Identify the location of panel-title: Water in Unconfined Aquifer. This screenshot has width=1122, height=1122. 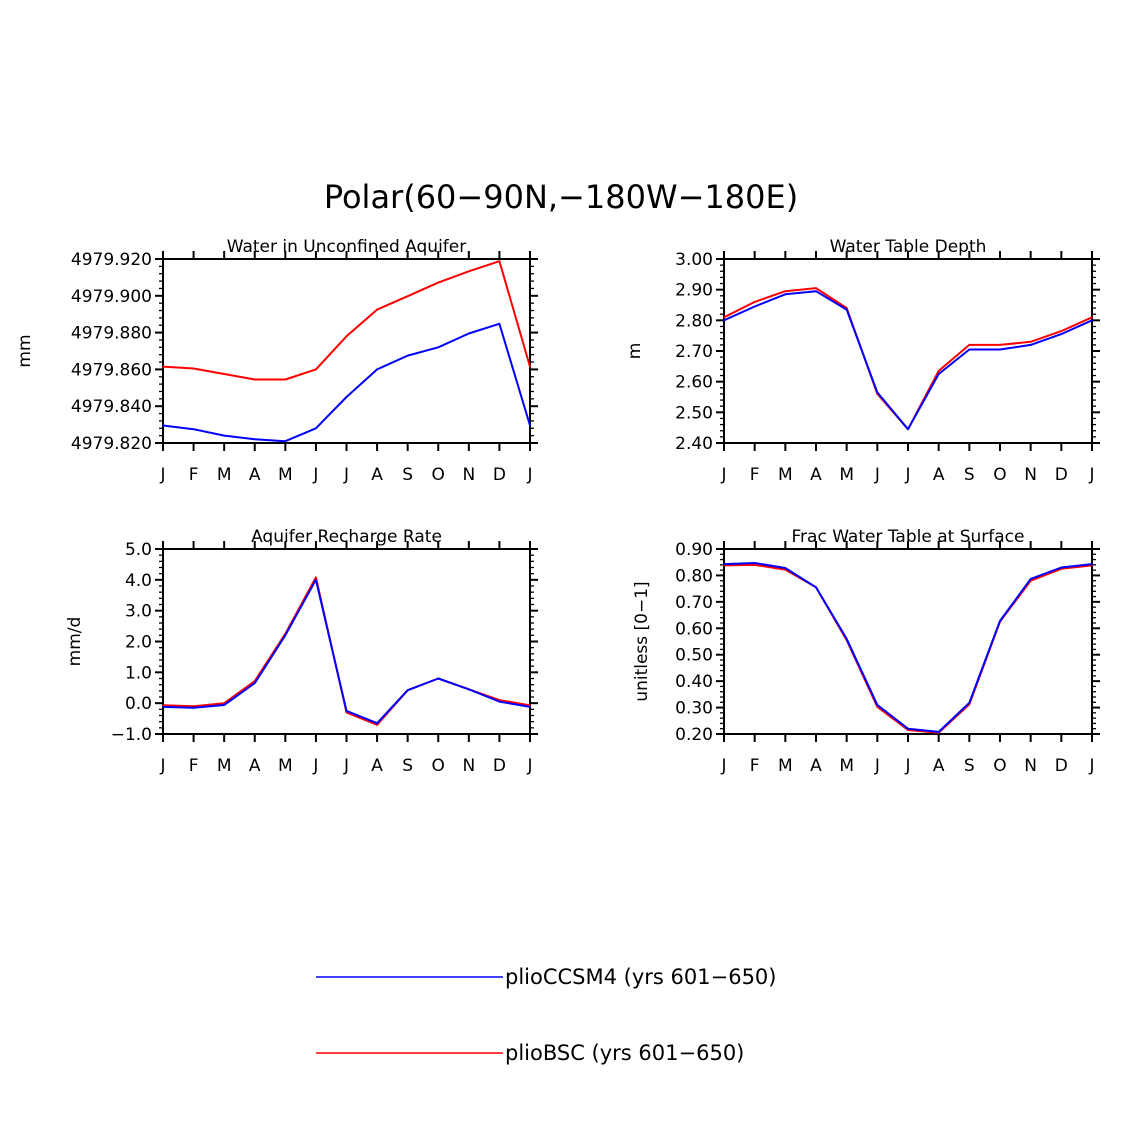
(347, 247).